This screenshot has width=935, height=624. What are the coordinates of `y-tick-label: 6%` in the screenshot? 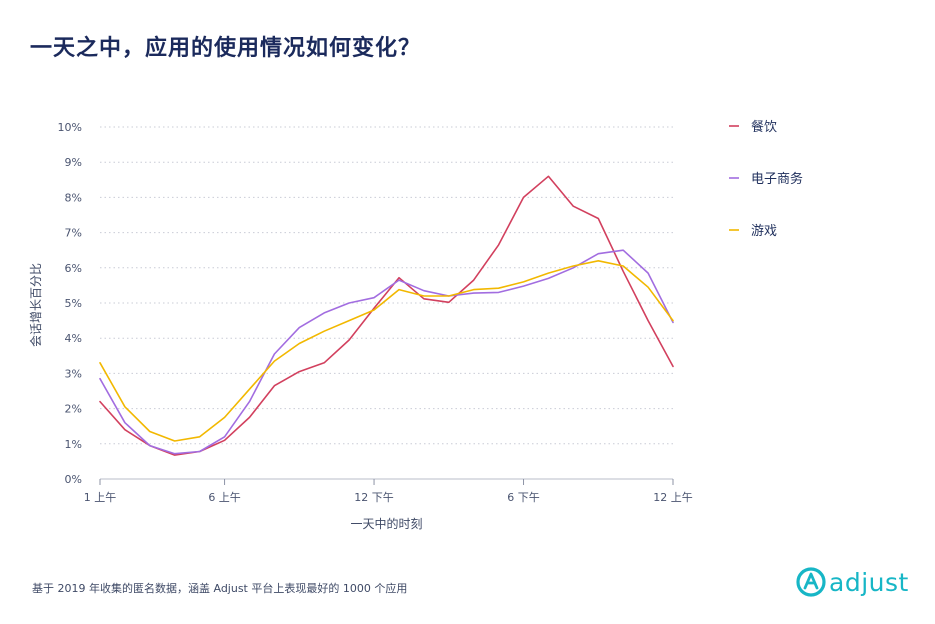 It's located at (73, 268).